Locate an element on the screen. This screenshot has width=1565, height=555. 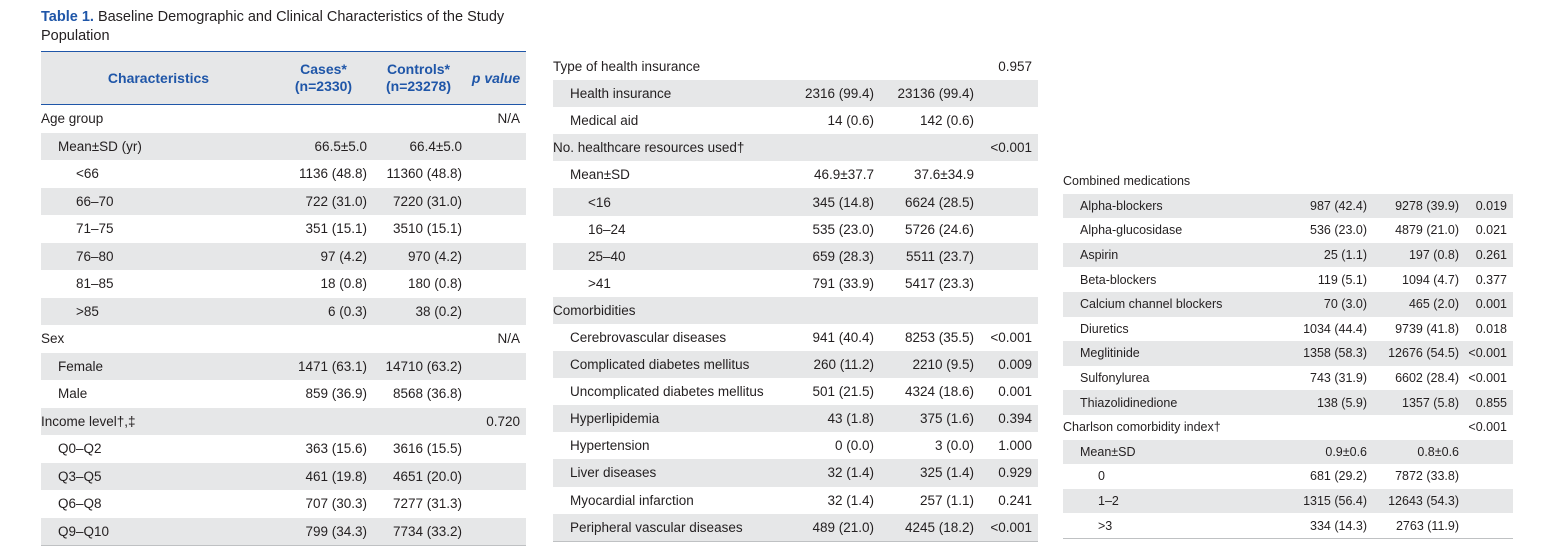
table-row: No. healthcare resources used† <0.001 is located at coordinates (795, 148).